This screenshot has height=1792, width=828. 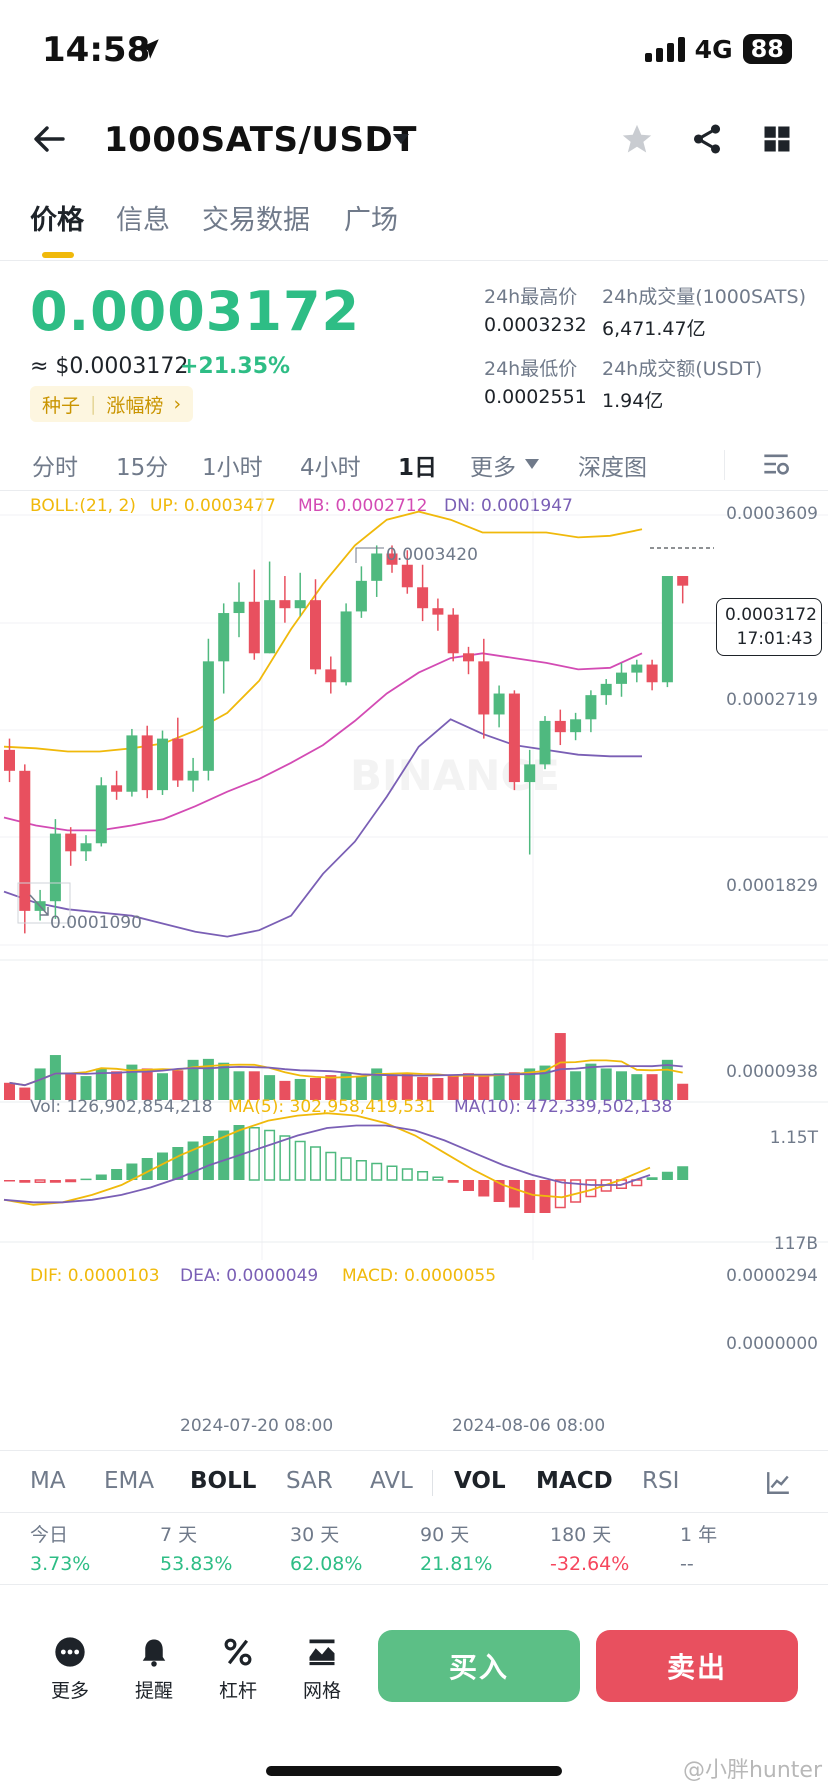 I want to click on vol-axis-top: 1.15T, so click(x=793, y=1138).